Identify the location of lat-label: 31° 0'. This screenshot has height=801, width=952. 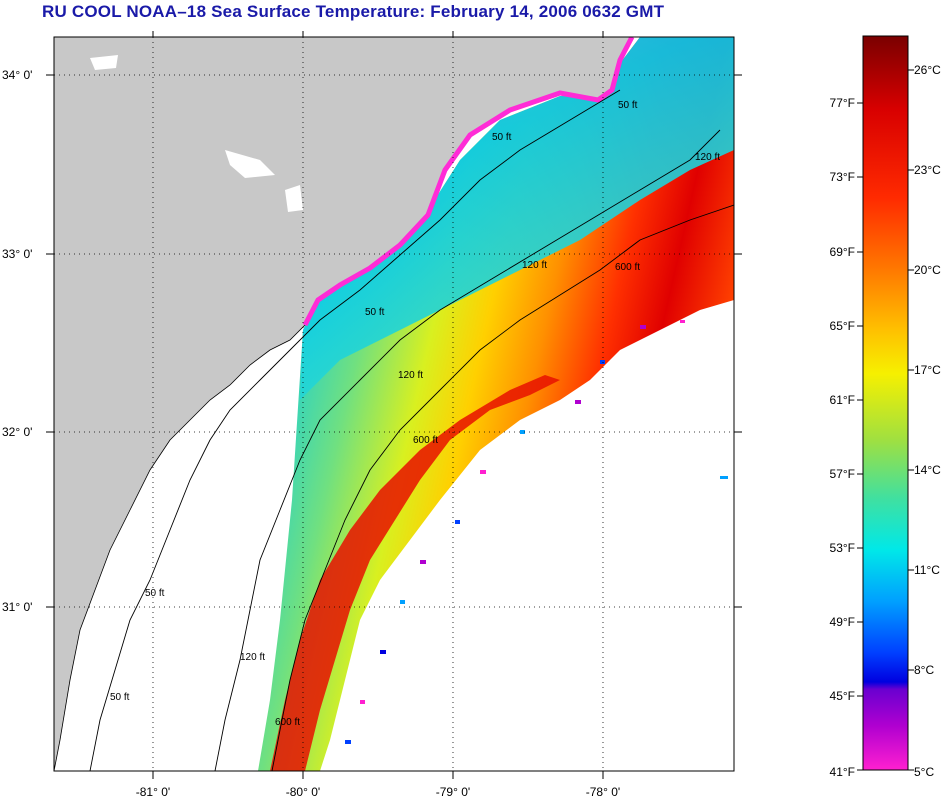
(17, 607).